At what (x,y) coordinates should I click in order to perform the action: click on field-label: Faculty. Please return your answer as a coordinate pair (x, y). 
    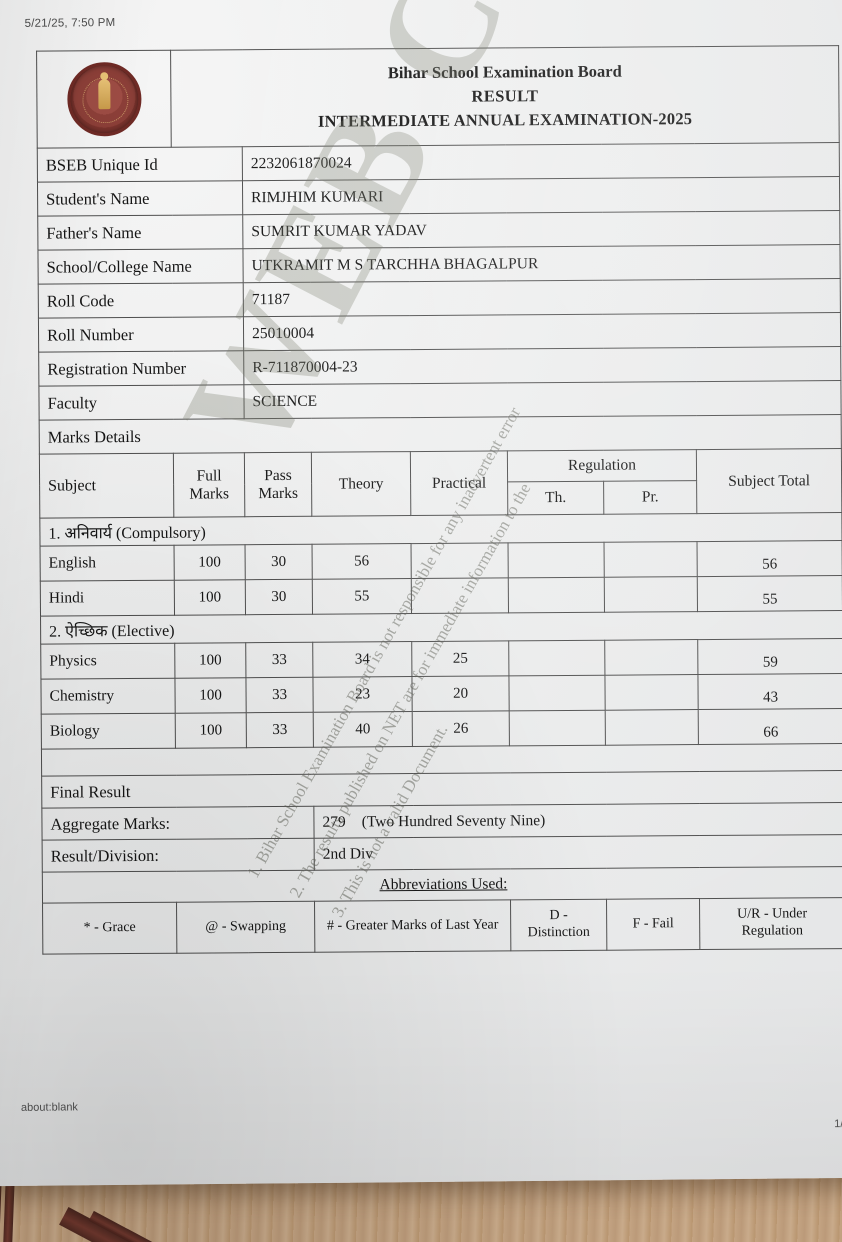
    Looking at the image, I should click on (141, 402).